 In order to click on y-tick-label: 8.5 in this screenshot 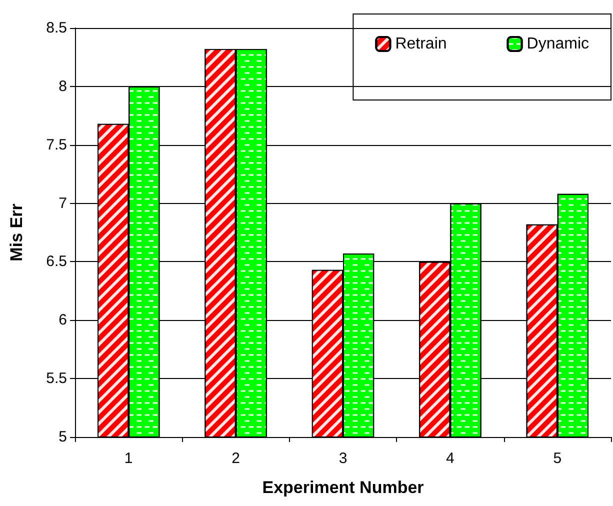, I will do `click(56, 28)`.